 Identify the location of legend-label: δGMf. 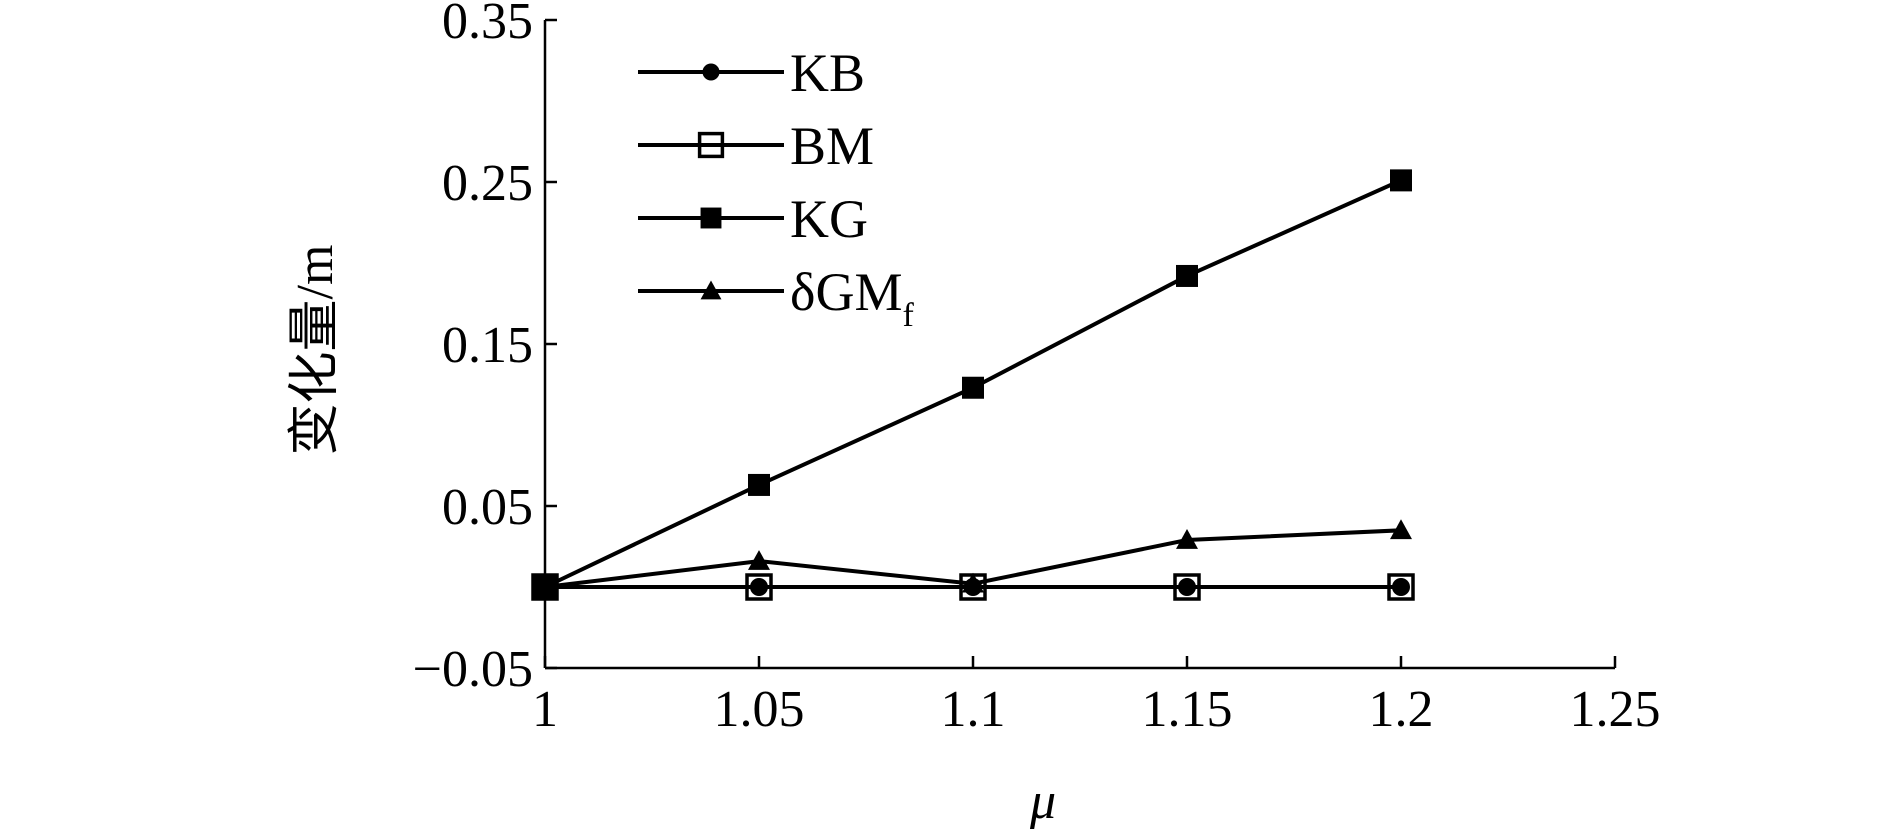
(852, 298).